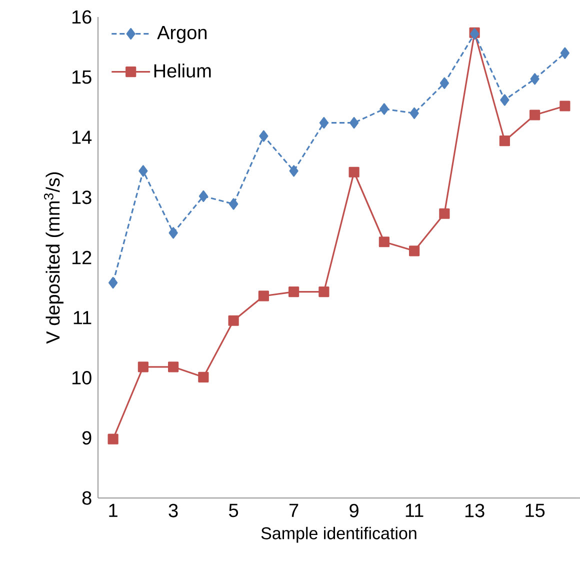 This screenshot has width=580, height=582. What do you see at coordinates (82, 257) in the screenshot?
I see `y-tick-label: 12` at bounding box center [82, 257].